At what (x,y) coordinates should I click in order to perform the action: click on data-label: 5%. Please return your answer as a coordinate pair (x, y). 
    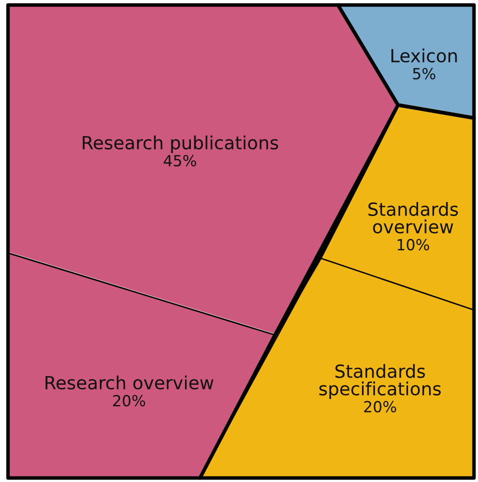
    Looking at the image, I should click on (424, 74).